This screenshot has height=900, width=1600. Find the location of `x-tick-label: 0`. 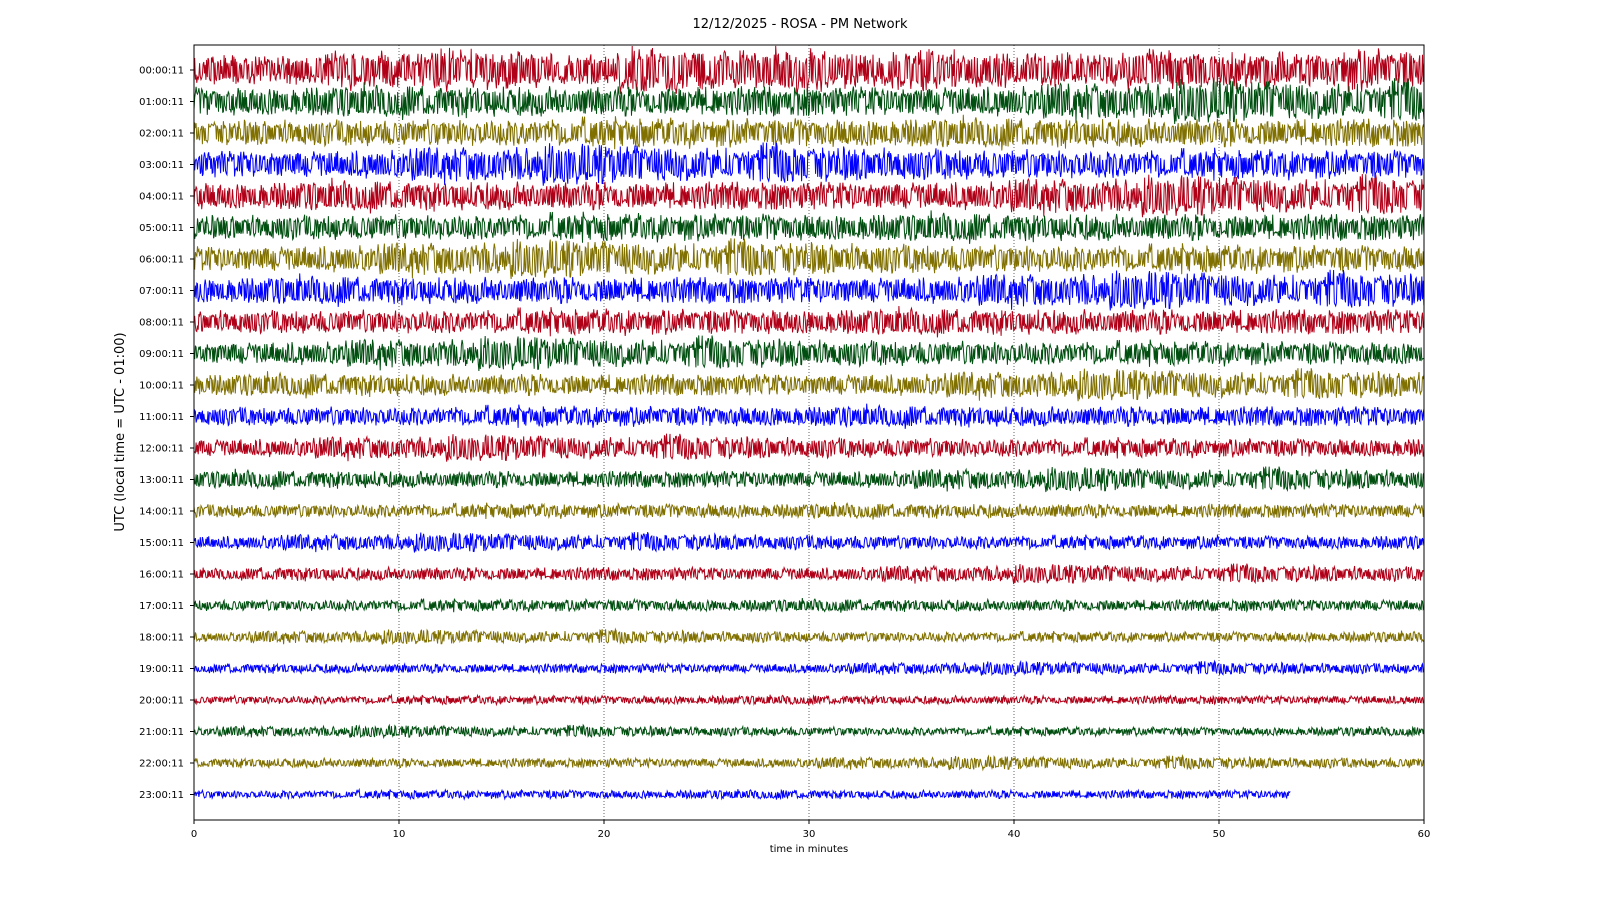

x-tick-label: 0 is located at coordinates (194, 834).